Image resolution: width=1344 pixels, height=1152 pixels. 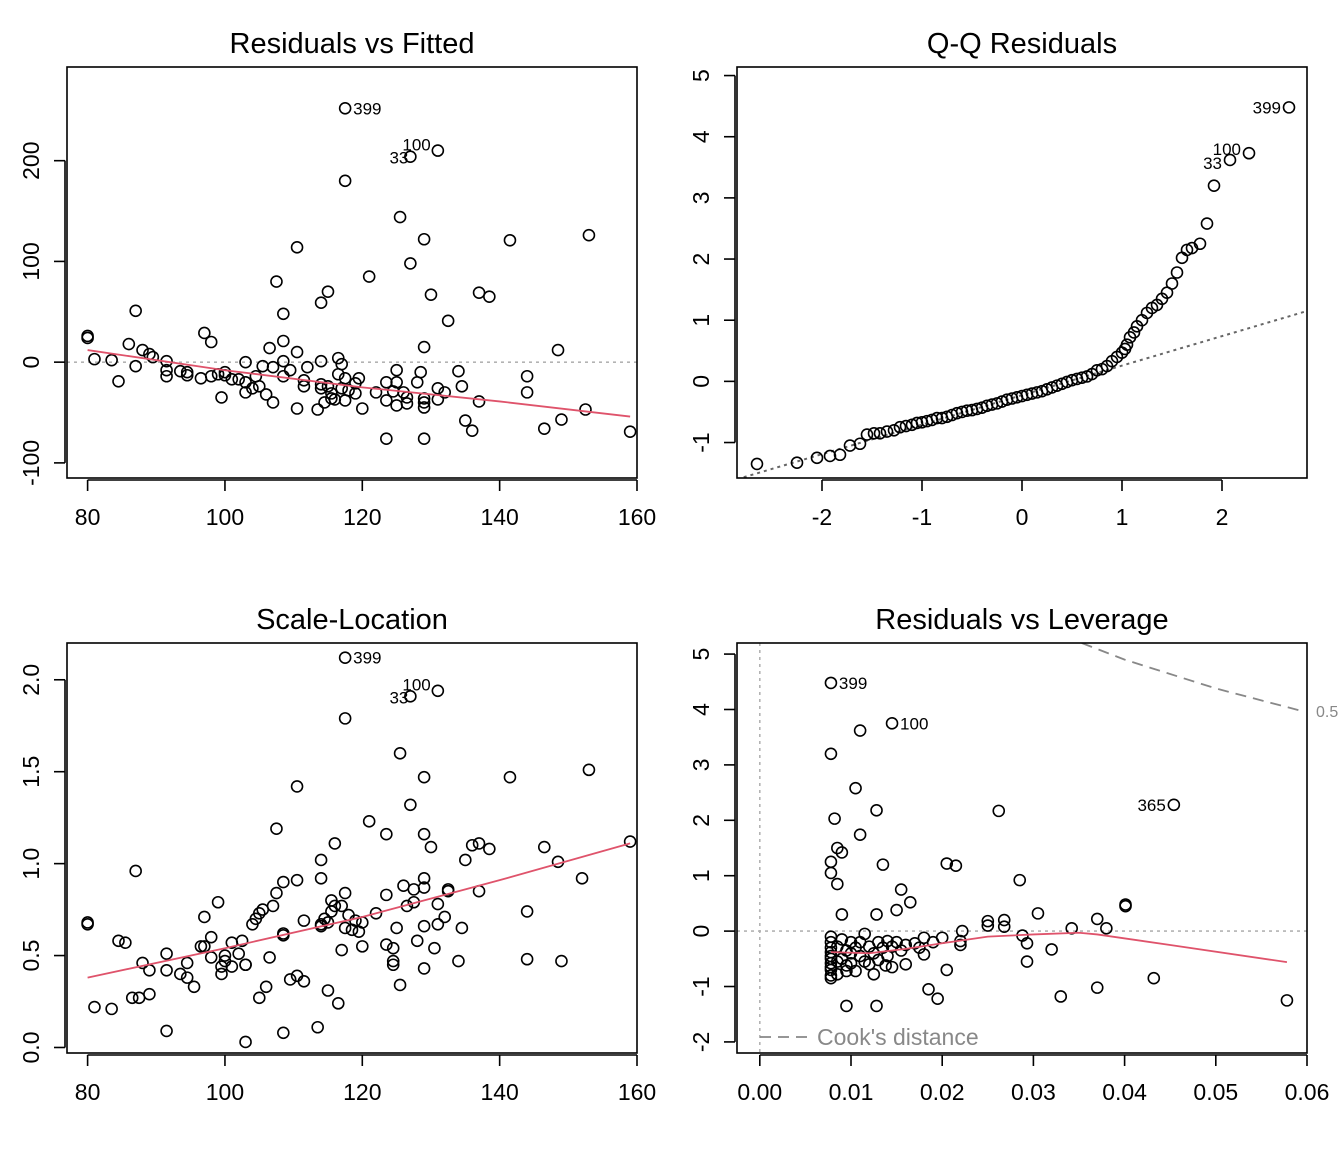 What do you see at coordinates (701, 820) in the screenshot?
I see `rvl-y-tick-label: 2` at bounding box center [701, 820].